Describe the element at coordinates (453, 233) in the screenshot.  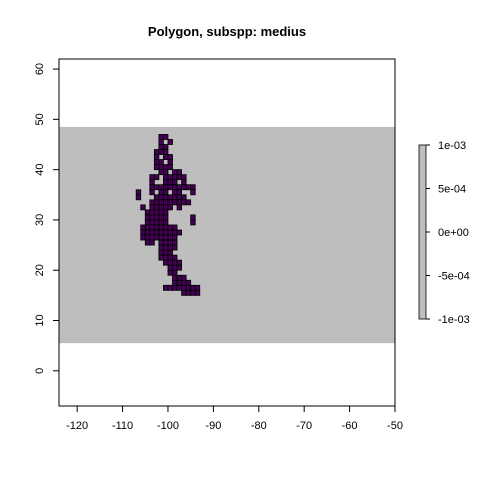
I see `legend-tick-label: 0e+00` at that location.